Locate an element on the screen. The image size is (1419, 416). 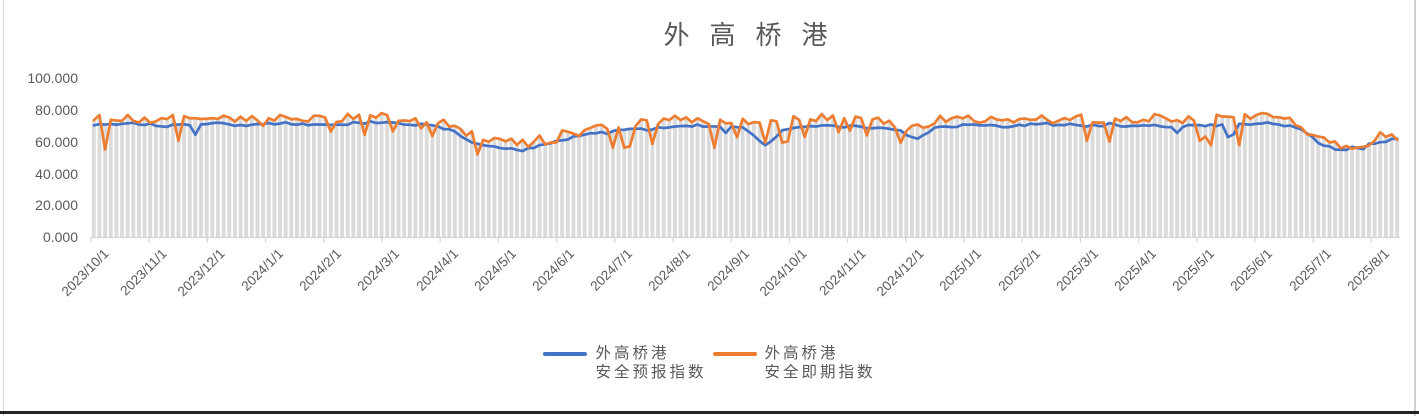
legend-line-swatch-blue is located at coordinates (565, 354).